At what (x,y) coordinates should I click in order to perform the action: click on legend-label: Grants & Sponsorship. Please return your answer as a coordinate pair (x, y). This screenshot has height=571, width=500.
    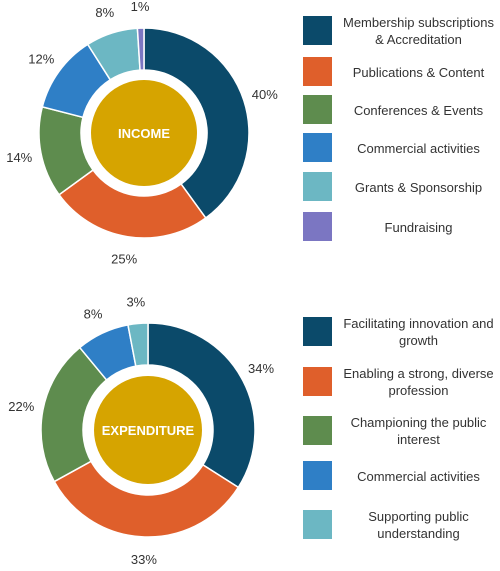
    Looking at the image, I should click on (418, 187).